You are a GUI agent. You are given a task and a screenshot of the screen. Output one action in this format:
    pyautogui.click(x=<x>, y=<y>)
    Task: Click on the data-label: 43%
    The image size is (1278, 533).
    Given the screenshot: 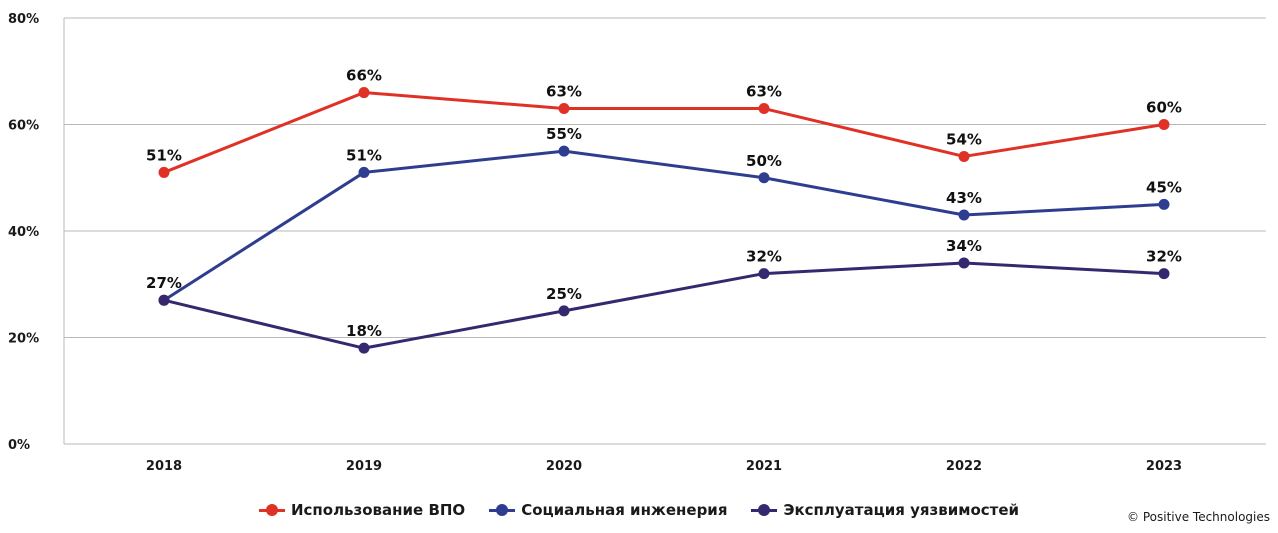 What is the action you would take?
    pyautogui.click(x=964, y=198)
    